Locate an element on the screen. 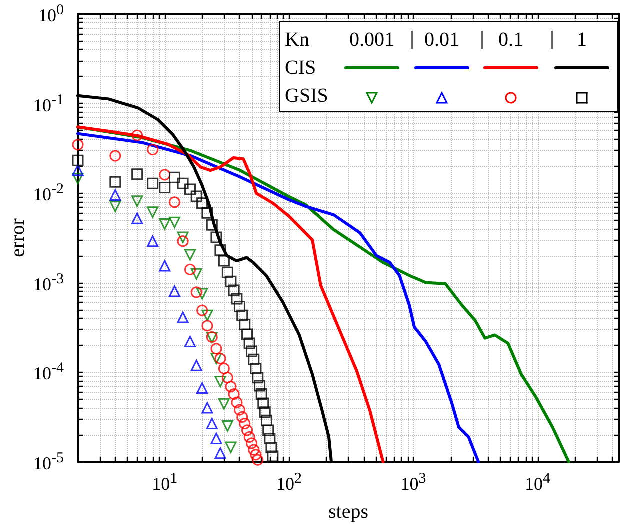  x-axis-title: steps is located at coordinates (348, 512).